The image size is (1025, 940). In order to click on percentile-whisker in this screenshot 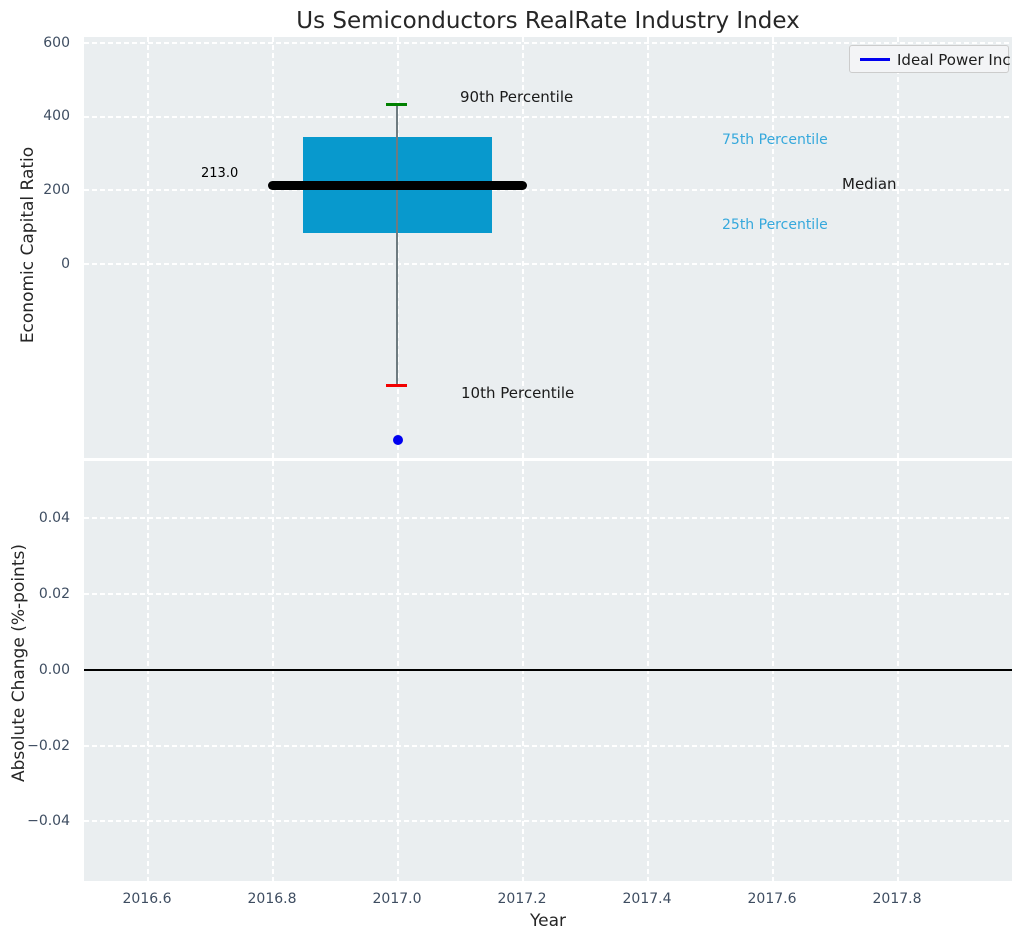, I will do `click(397, 245)`.